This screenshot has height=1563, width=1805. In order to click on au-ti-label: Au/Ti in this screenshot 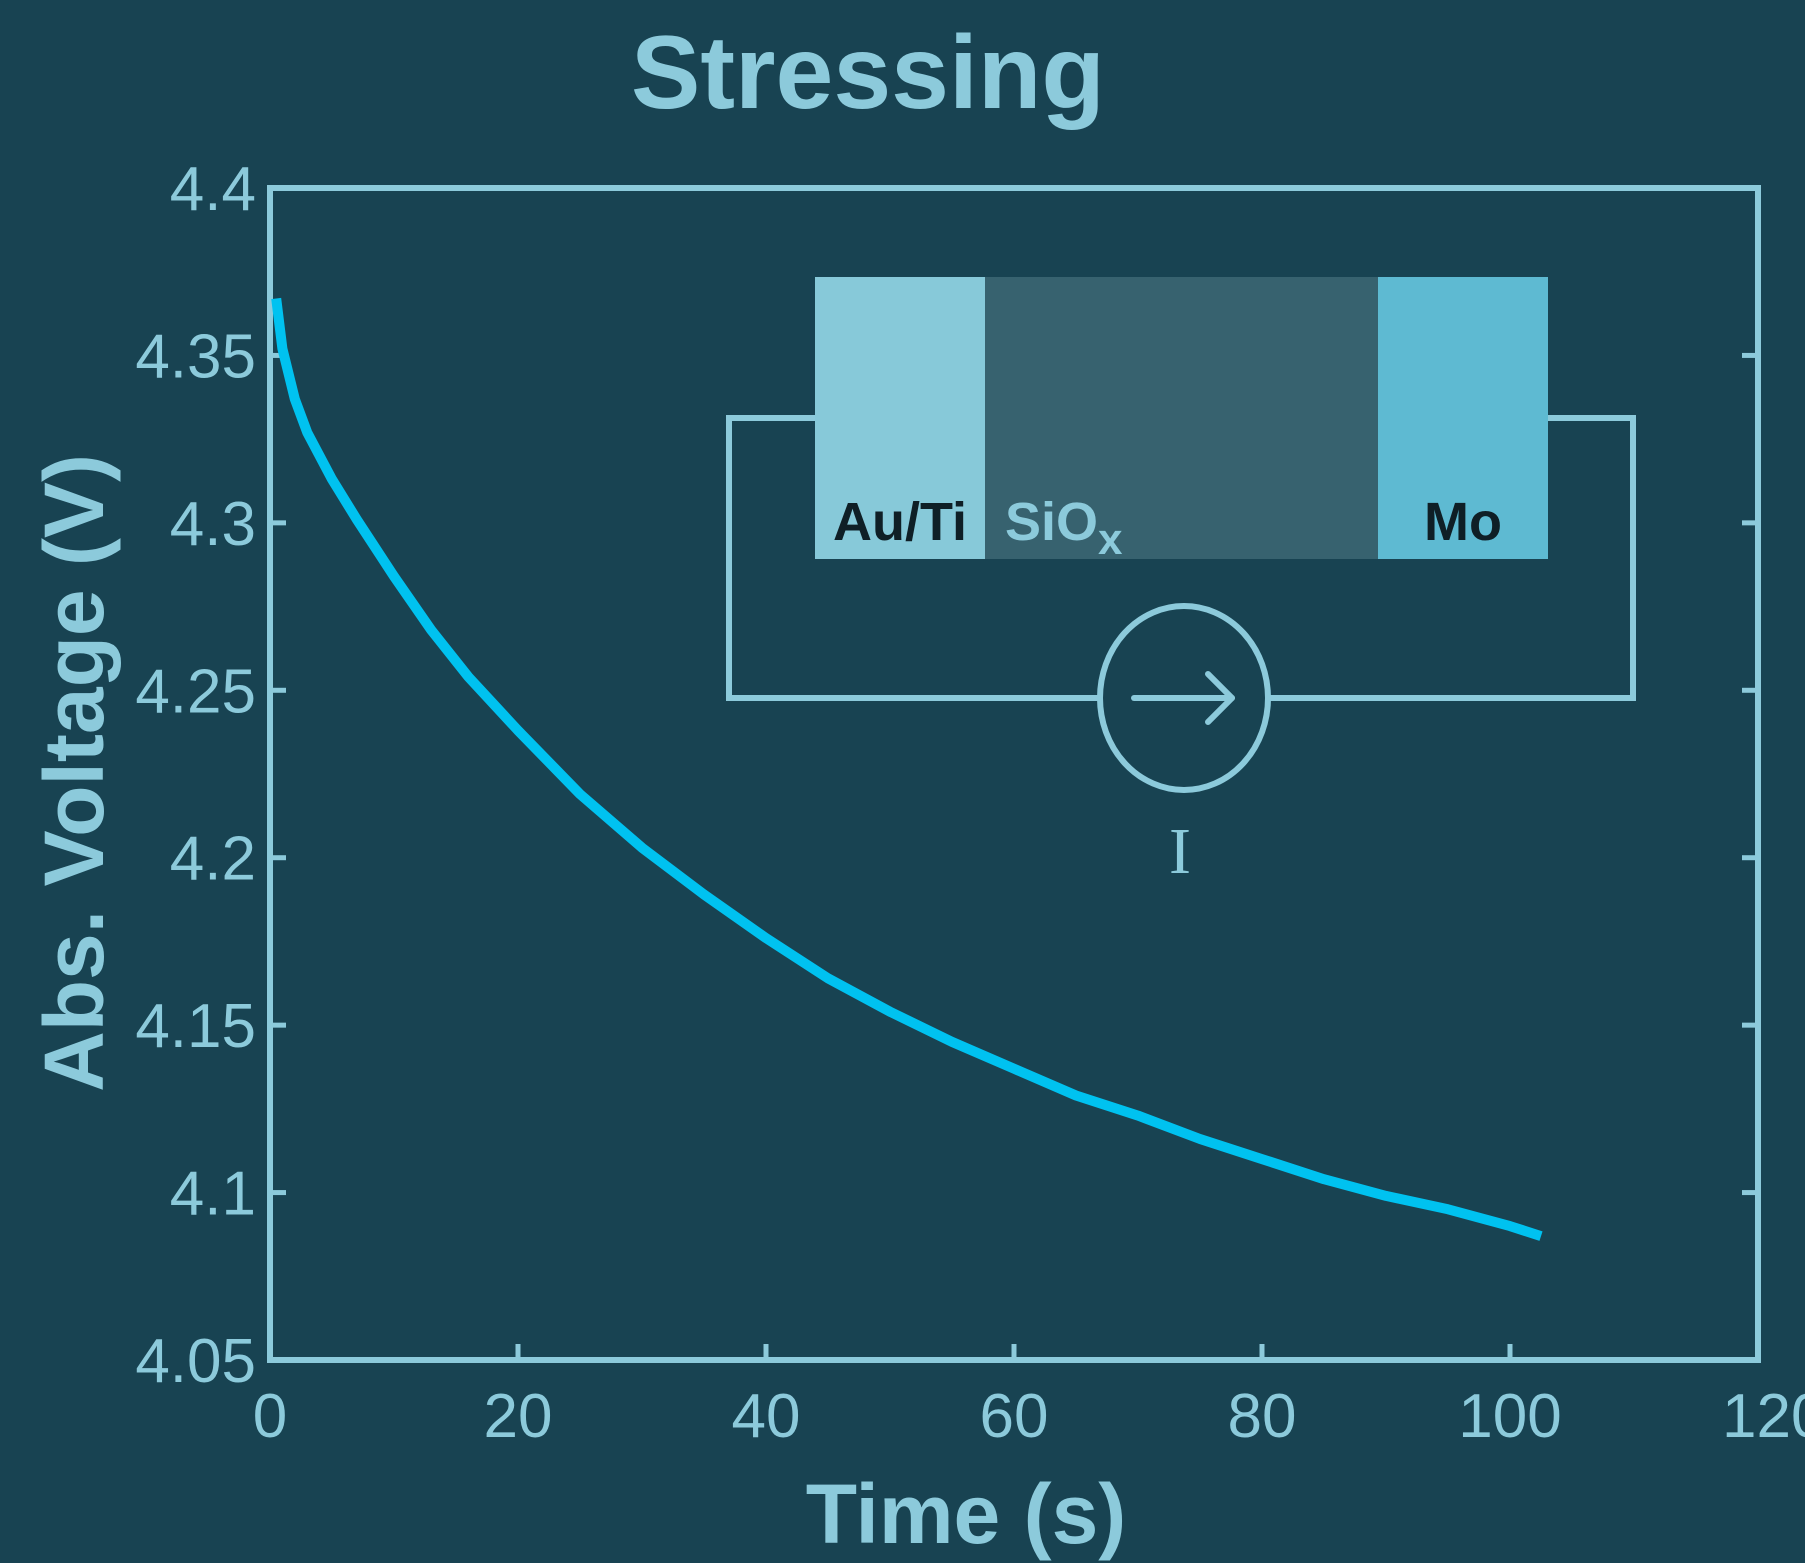, I will do `click(900, 522)`.